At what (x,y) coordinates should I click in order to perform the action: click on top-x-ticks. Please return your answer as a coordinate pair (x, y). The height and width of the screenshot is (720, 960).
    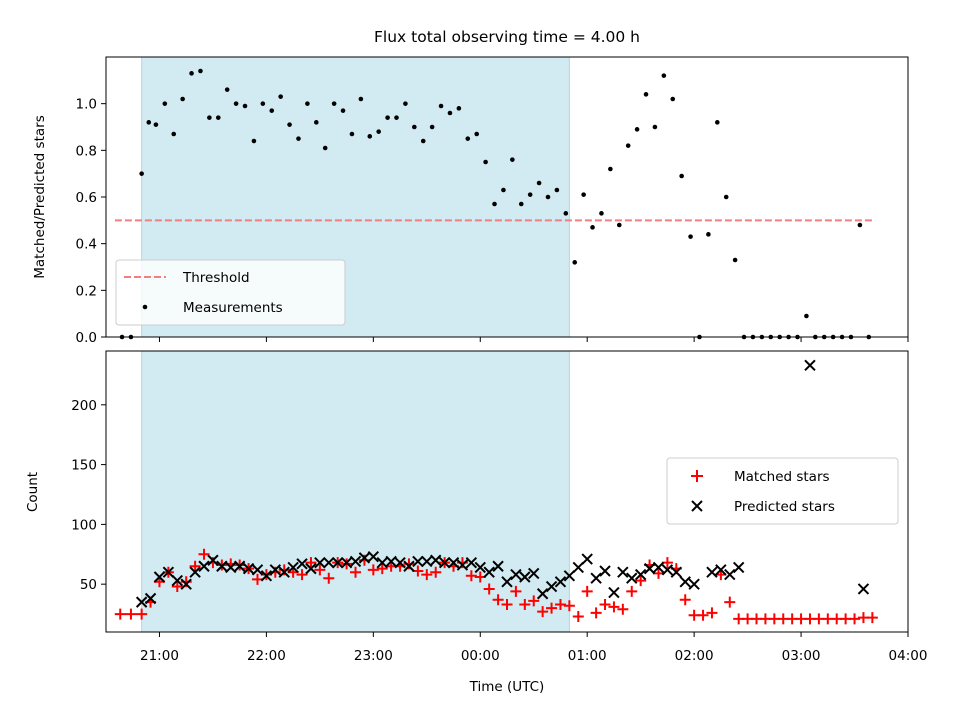
    Looking at the image, I should click on (533, 339).